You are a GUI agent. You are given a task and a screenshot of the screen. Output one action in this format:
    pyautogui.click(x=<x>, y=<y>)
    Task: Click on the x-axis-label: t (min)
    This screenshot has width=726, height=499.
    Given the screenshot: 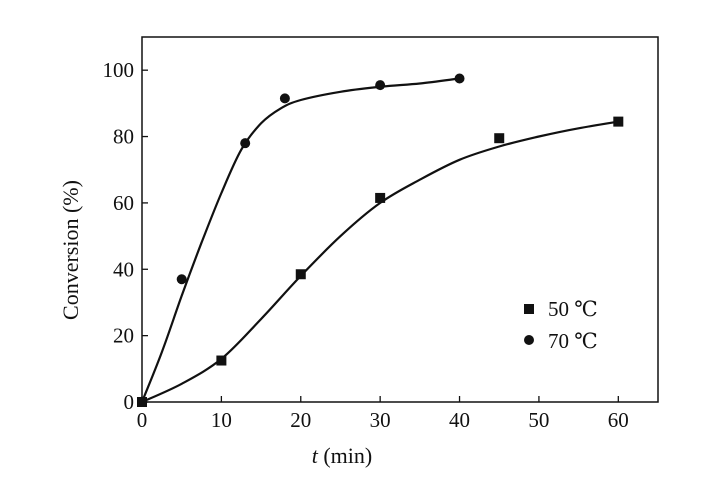 What is the action you would take?
    pyautogui.click(x=342, y=455)
    